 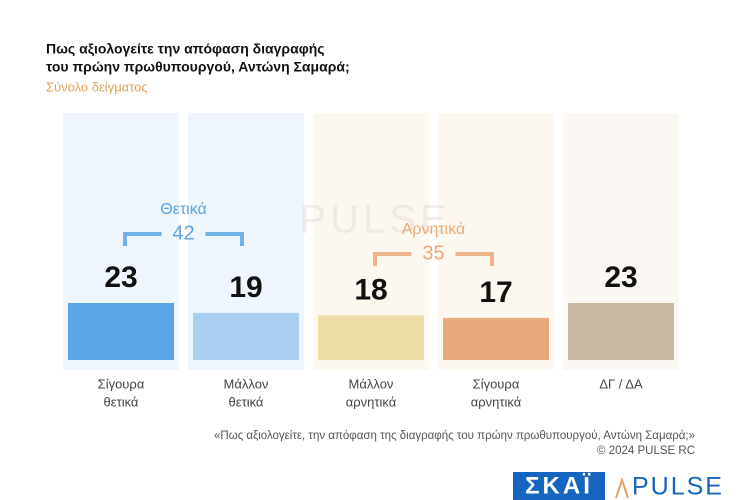 I want to click on value-label: 17, so click(x=495, y=292).